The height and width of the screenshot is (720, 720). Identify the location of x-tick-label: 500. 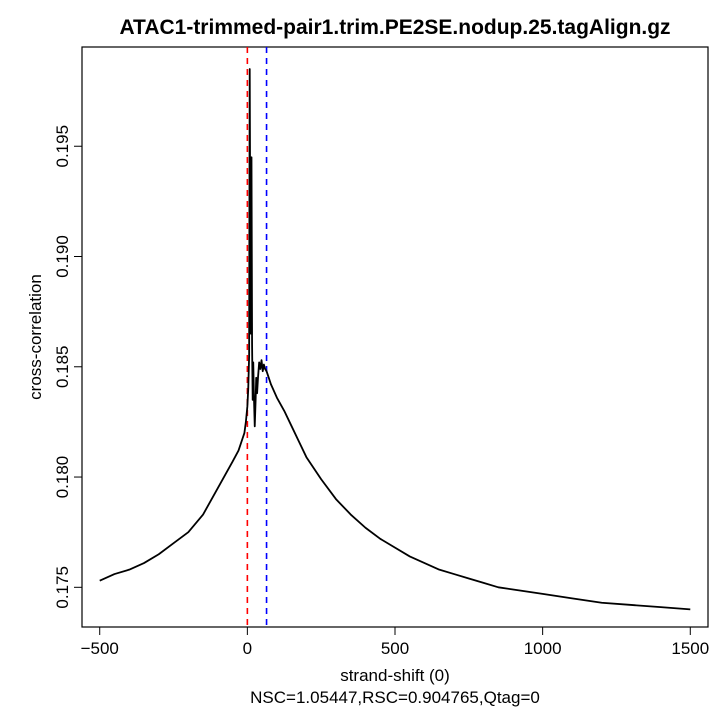
(395, 648).